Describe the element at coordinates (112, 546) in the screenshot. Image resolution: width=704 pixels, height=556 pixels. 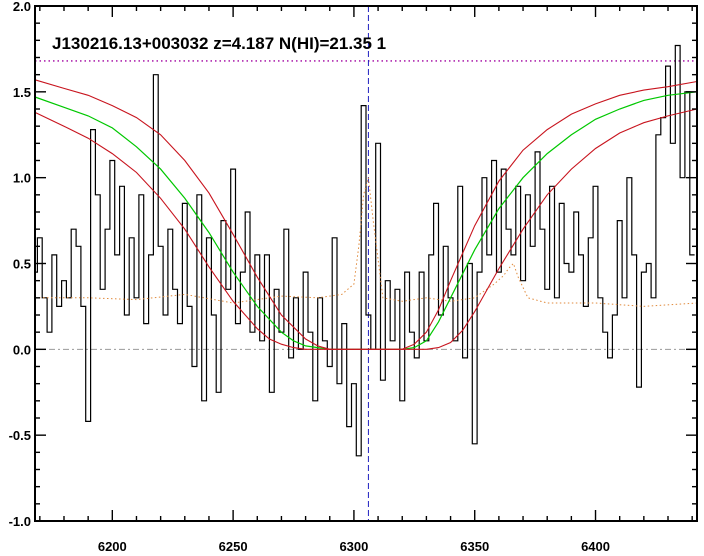
I see `x-tick-label: 6200` at that location.